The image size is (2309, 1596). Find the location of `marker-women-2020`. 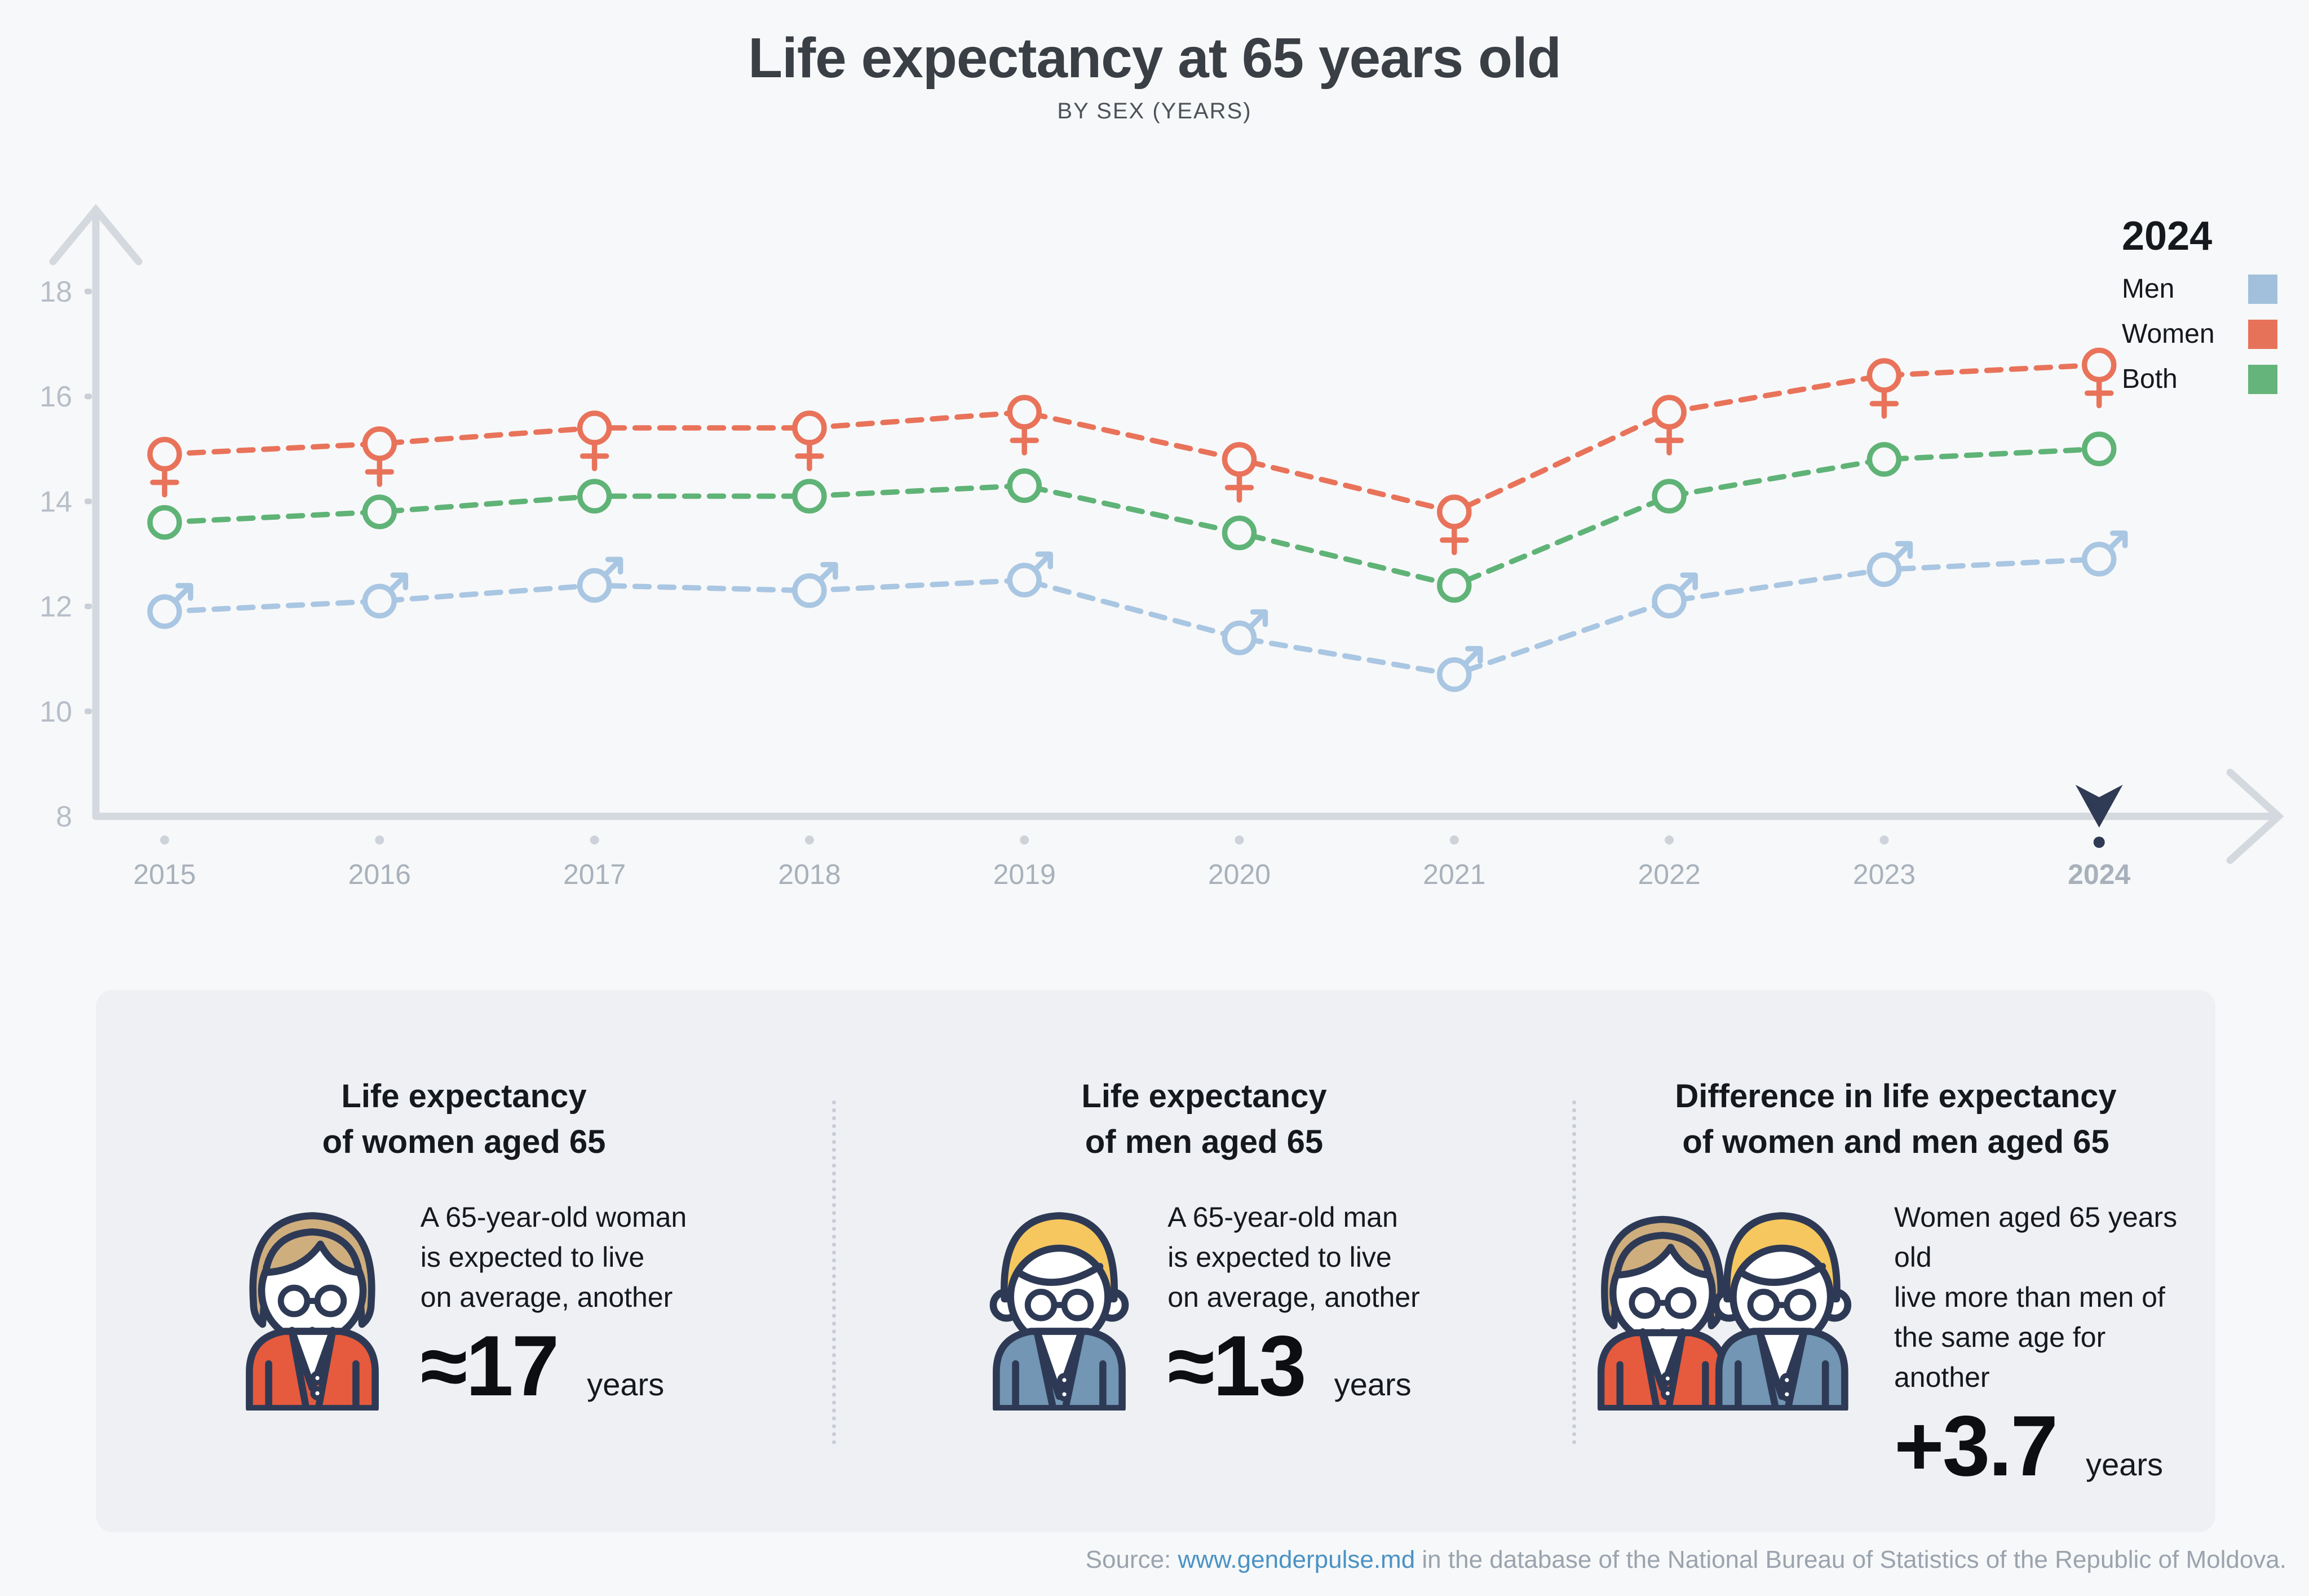

marker-women-2020 is located at coordinates (1239, 472).